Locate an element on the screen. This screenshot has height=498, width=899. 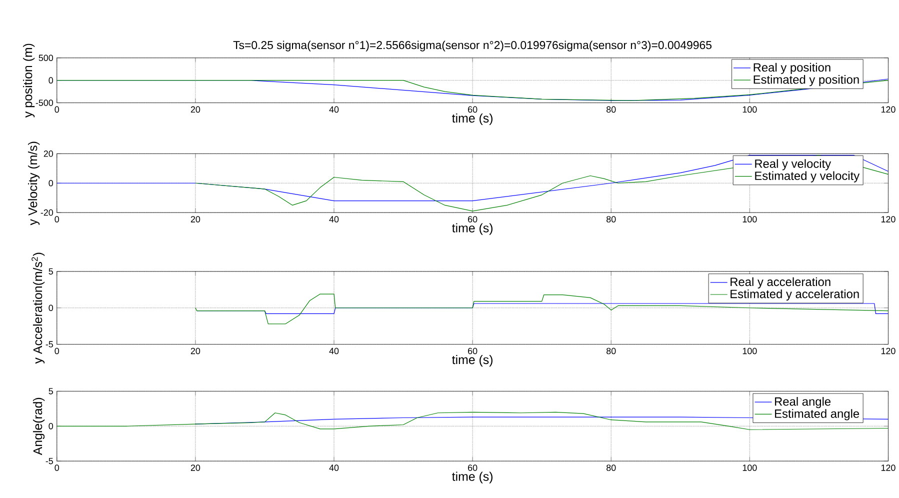
chart-title: Ts=0.25 sigma(sensor n°1)=2.5566sigma(sensor n°2)=0.019976sigma(sensor n°3)=0.0049965 is located at coordinates (472, 46).